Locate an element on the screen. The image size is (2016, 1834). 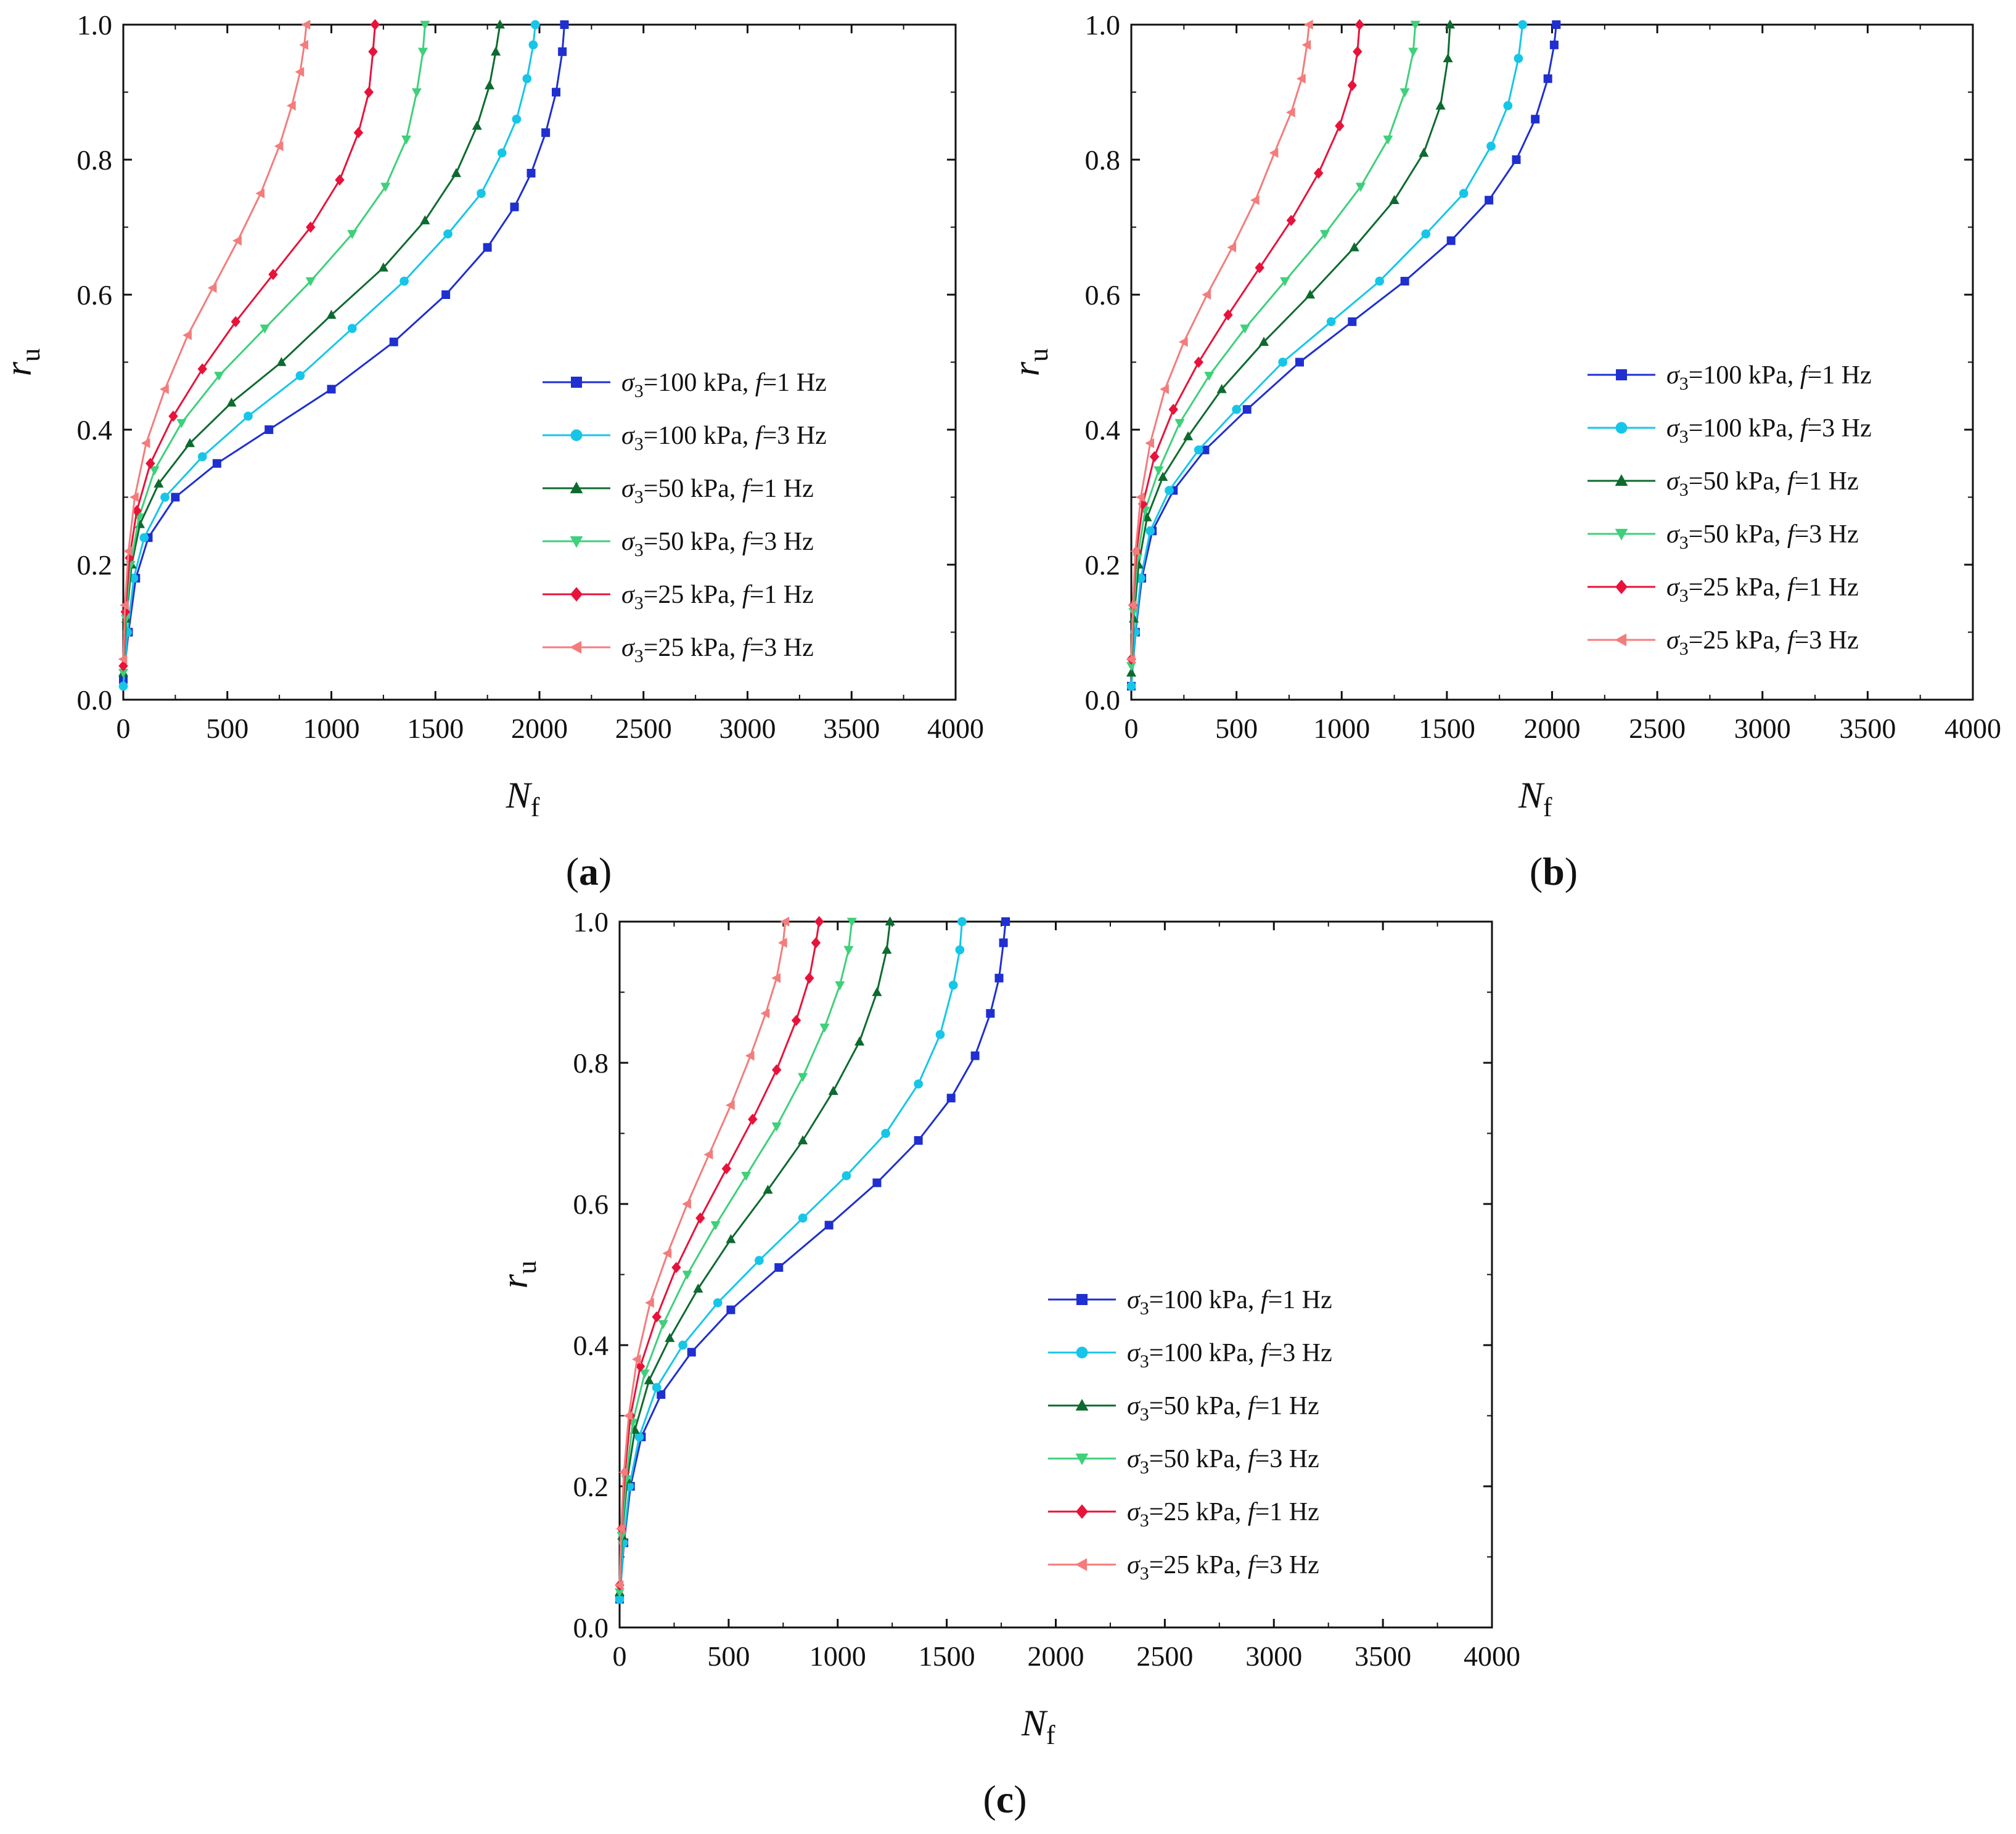
y-tick-label: 0.8 is located at coordinates (591, 1063).